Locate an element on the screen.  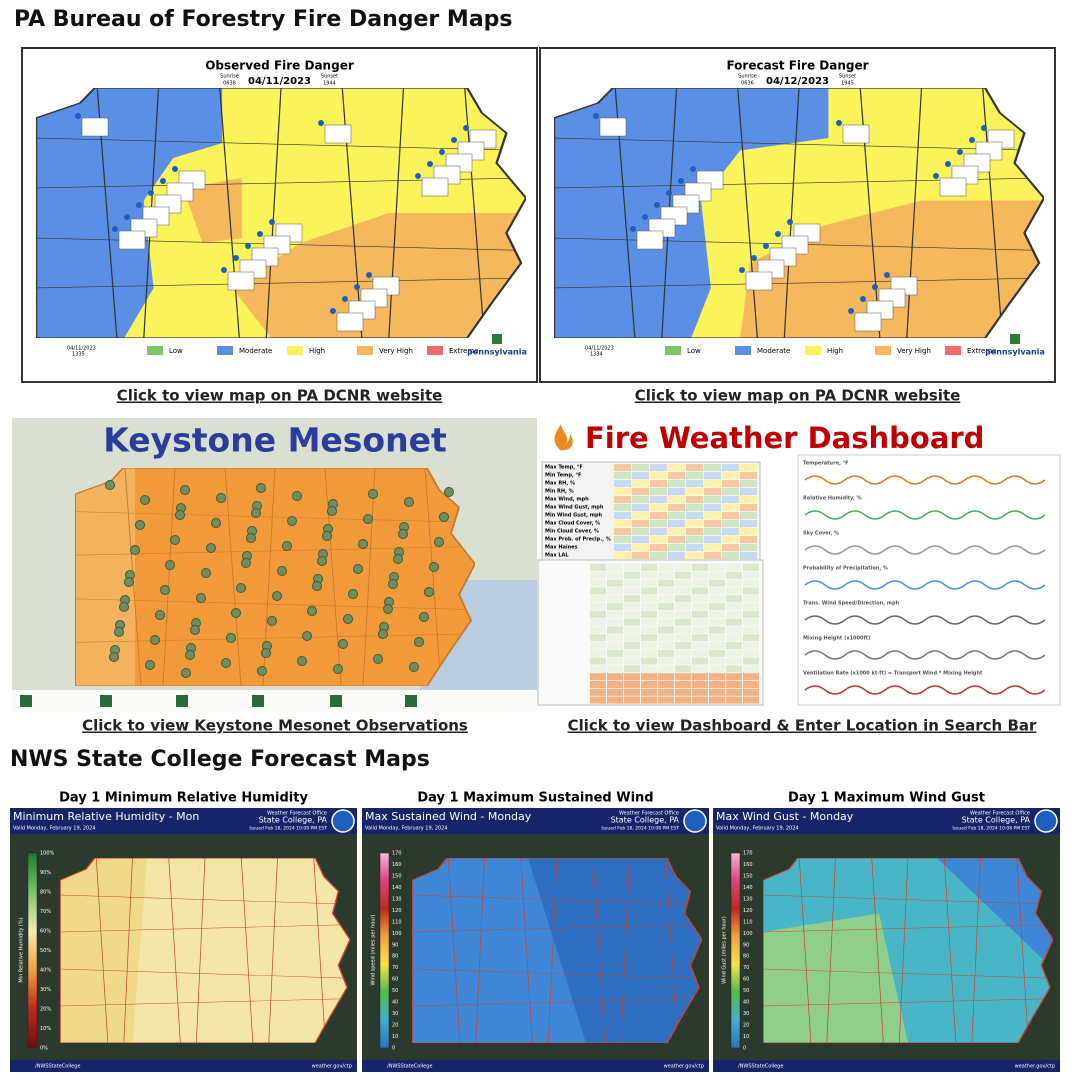
scale-label: 20 is located at coordinates (395, 1026).